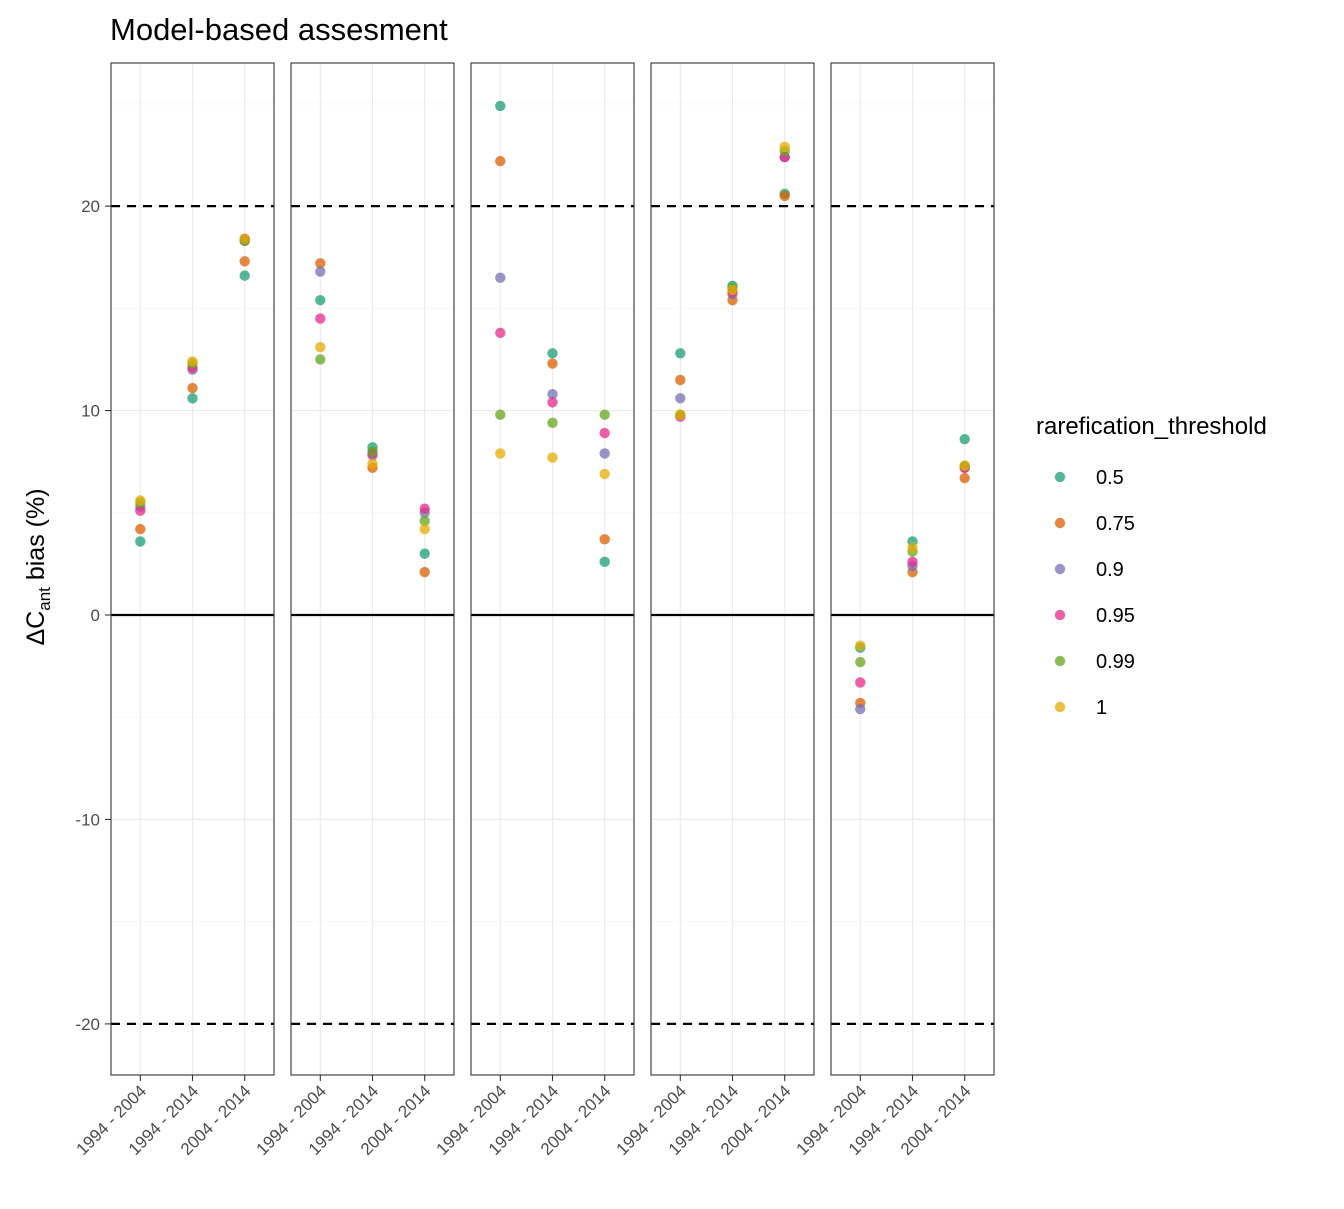 This screenshot has width=1344, height=1209. I want to click on legend-entries: 0.5 0.75 0.9 0.95 0.99 1, so click(1094, 593).